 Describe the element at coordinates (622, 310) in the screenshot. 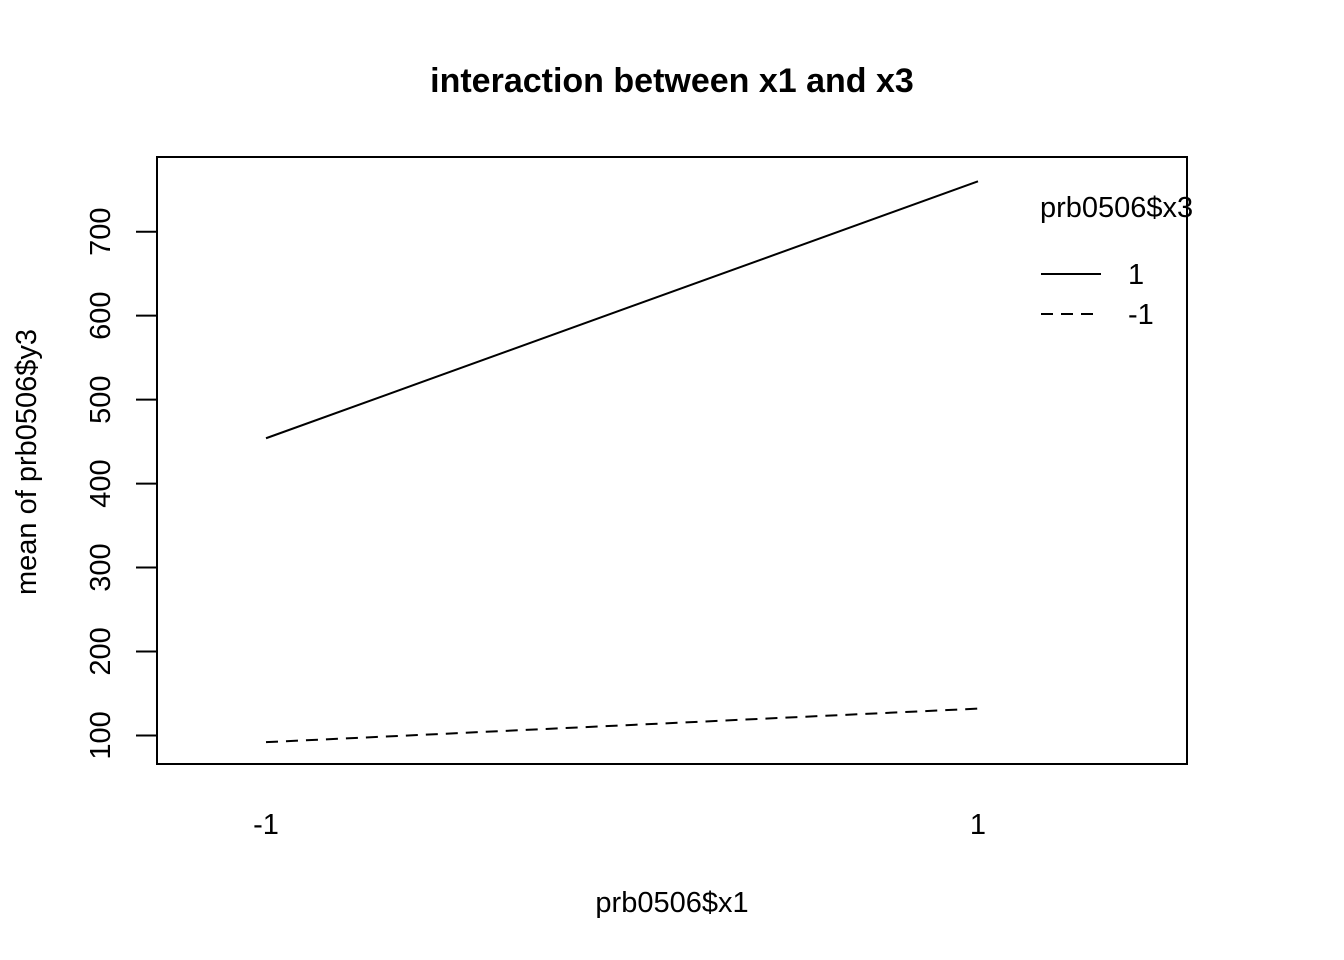

I see `series-line-x3-pos1` at that location.